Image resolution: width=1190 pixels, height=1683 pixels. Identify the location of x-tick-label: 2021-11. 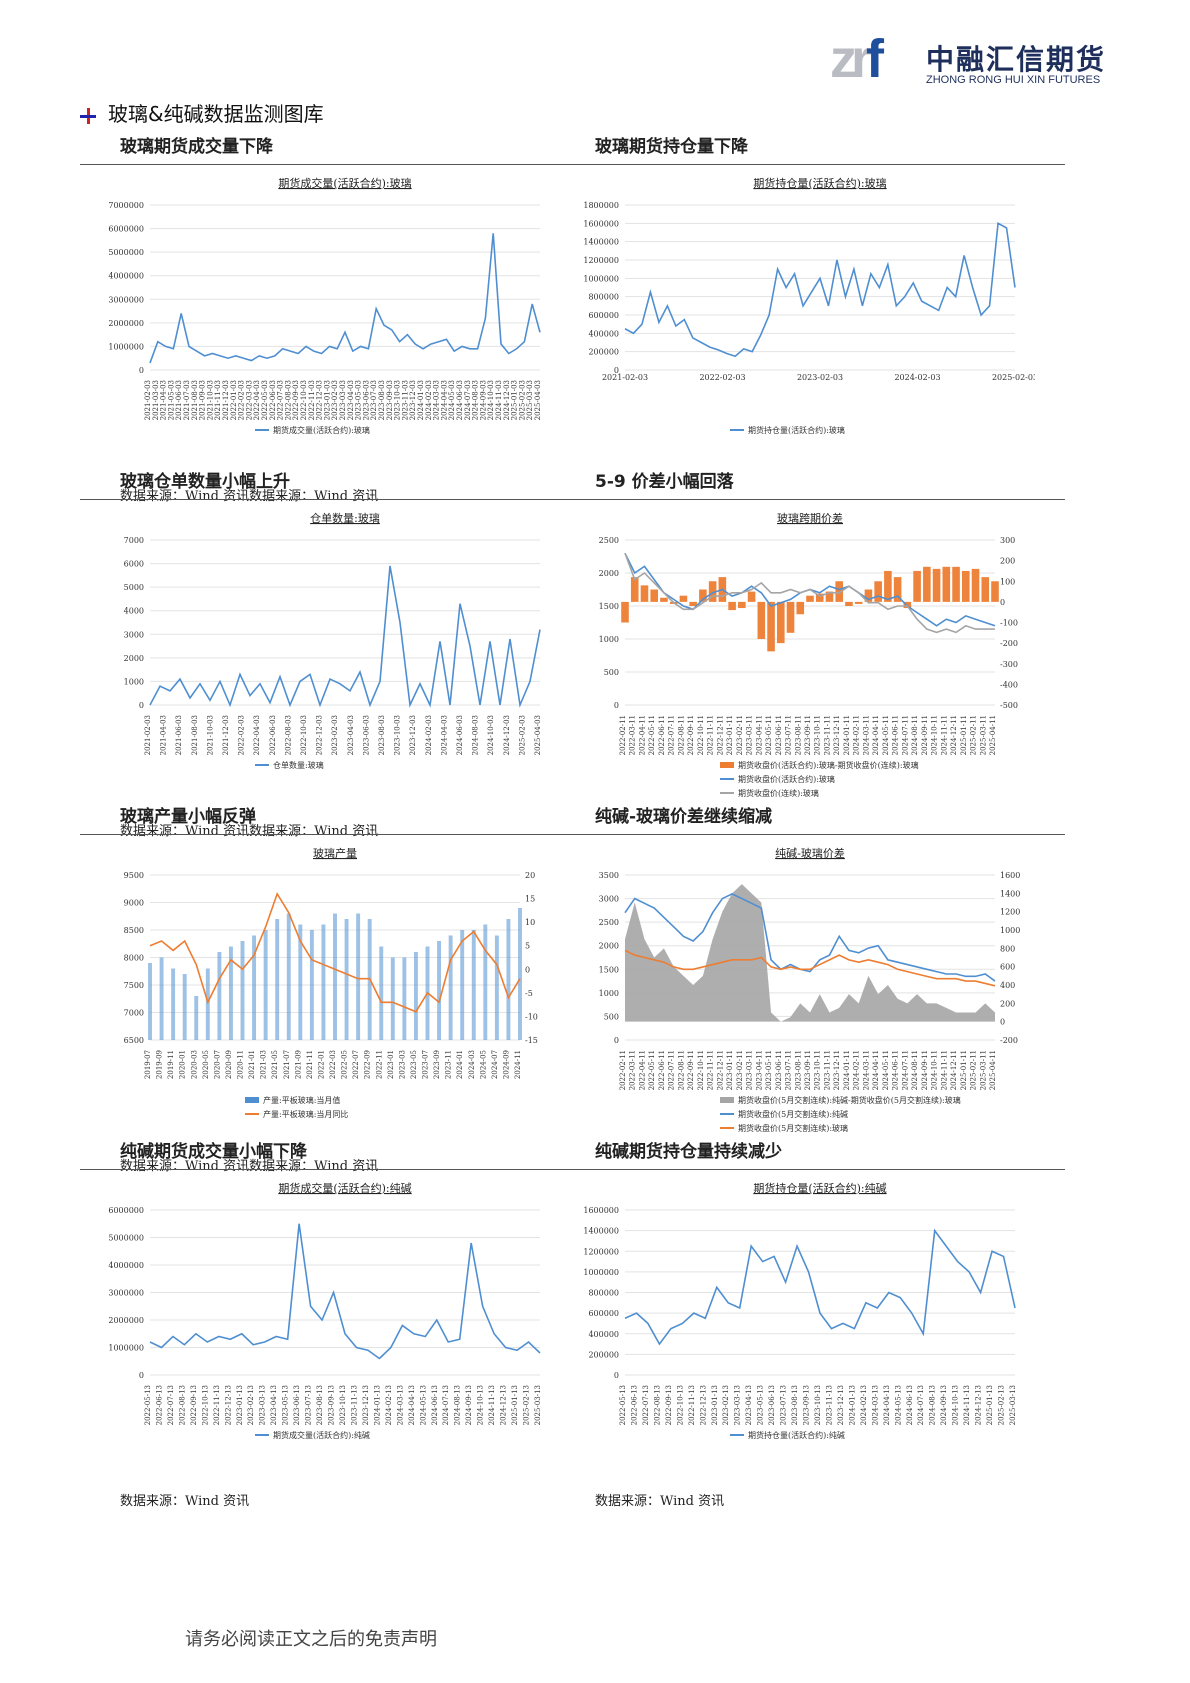
(310, 1064).